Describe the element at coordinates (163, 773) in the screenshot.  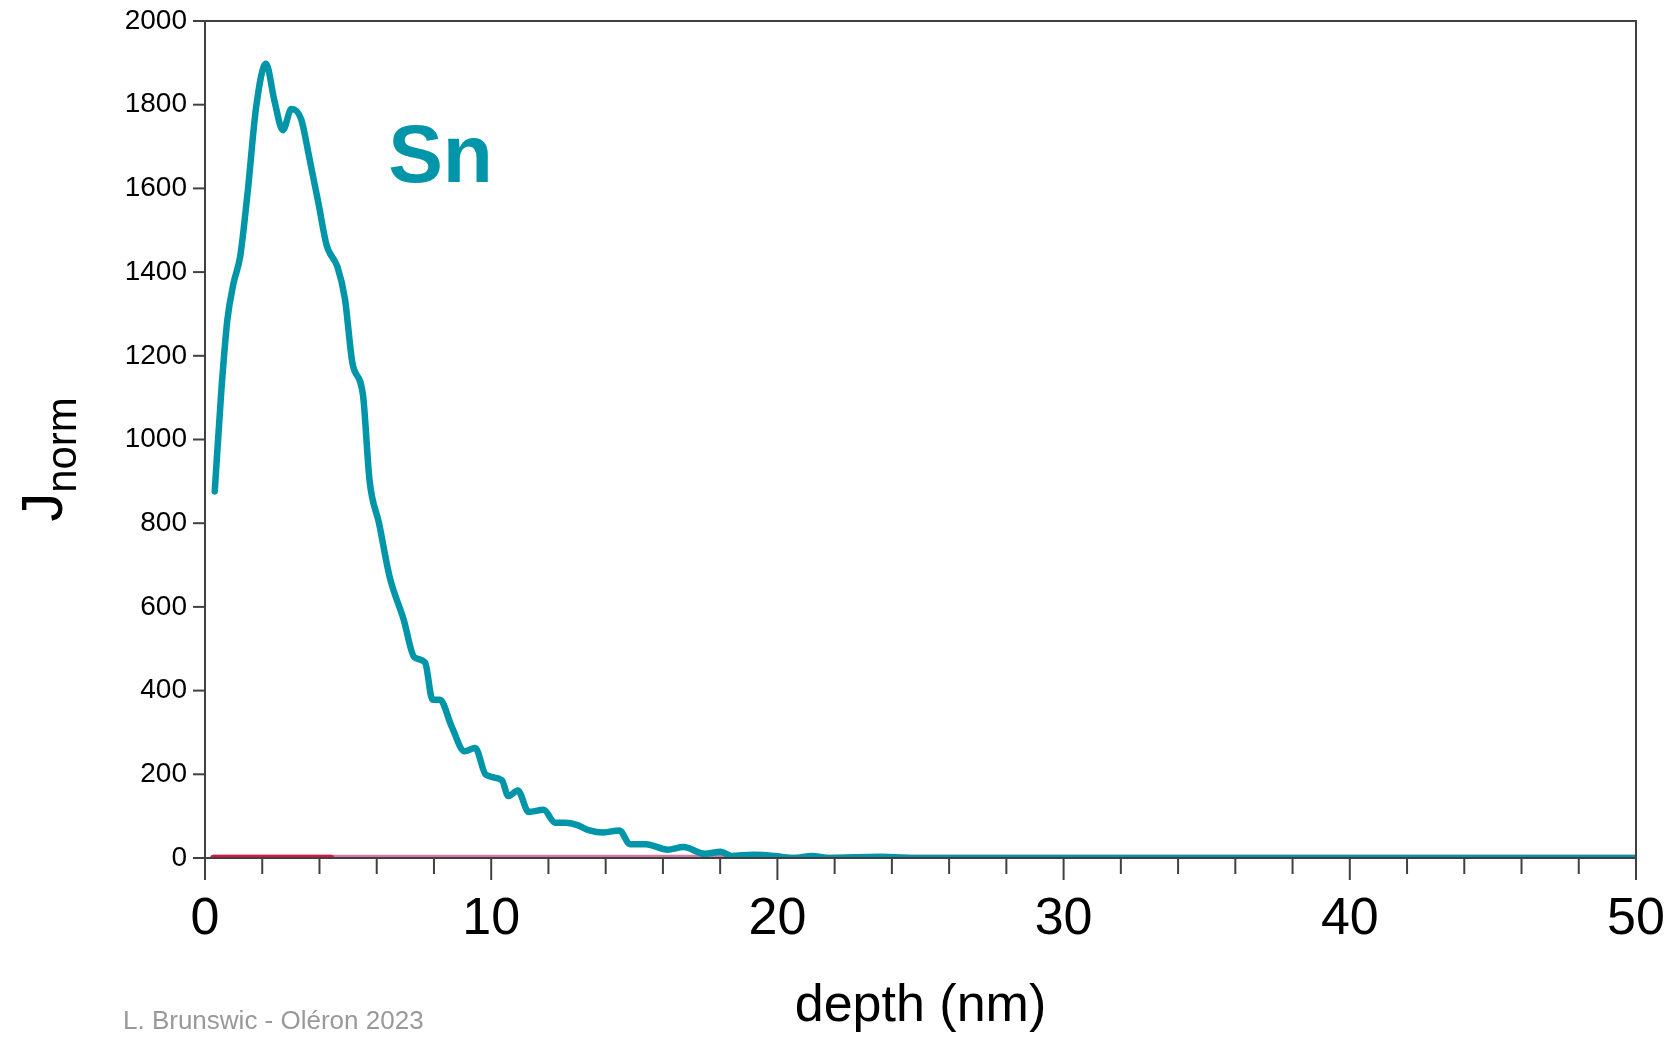
I see `y-tick-label: 200` at that location.